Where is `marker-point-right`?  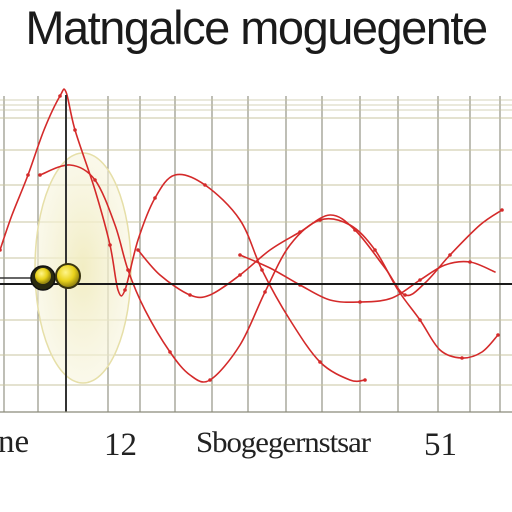 marker-point-right is located at coordinates (68, 276).